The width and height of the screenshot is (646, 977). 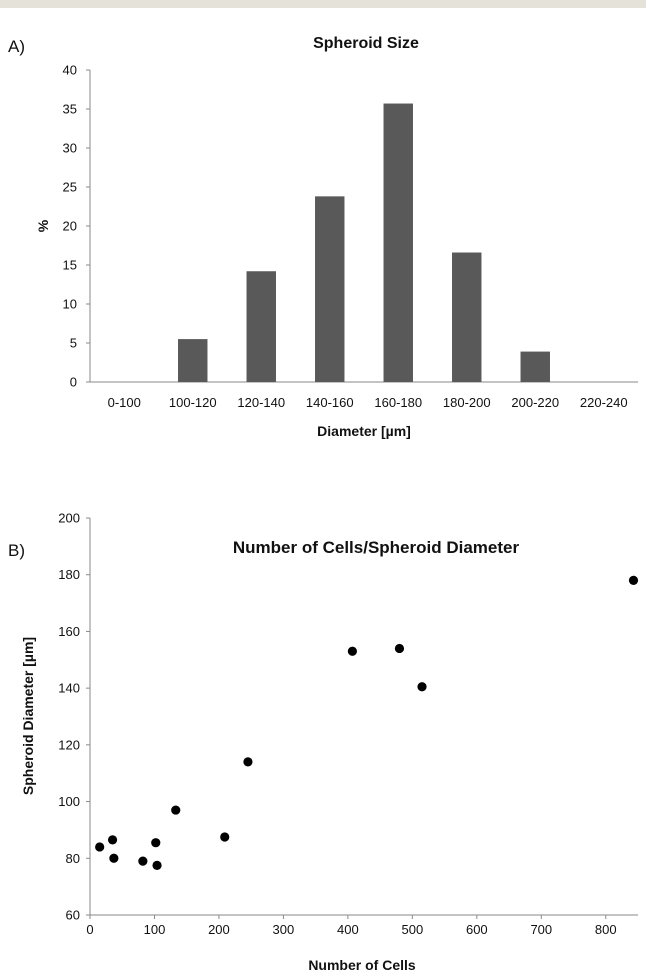 What do you see at coordinates (124, 402) in the screenshot?
I see `panel-a-x-tick-label: 0-100` at bounding box center [124, 402].